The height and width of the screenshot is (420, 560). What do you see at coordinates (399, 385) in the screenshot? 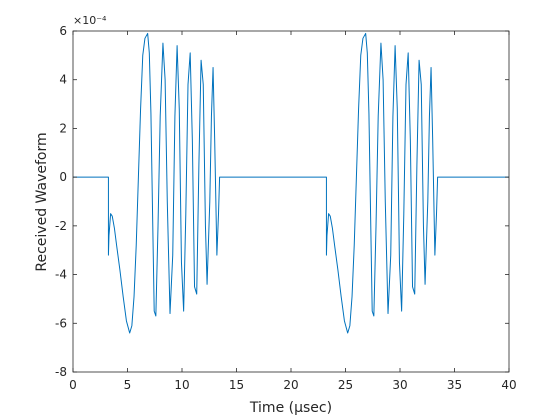
I see `x-tick-label: 30` at bounding box center [399, 385].